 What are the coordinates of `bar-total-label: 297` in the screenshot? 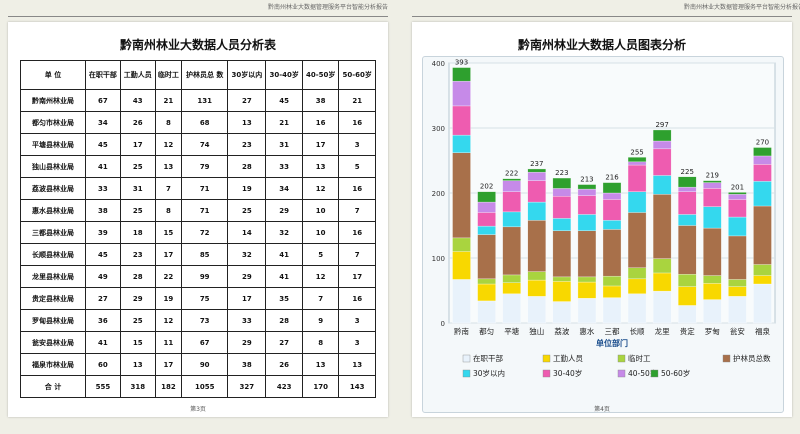 It's located at (661, 125).